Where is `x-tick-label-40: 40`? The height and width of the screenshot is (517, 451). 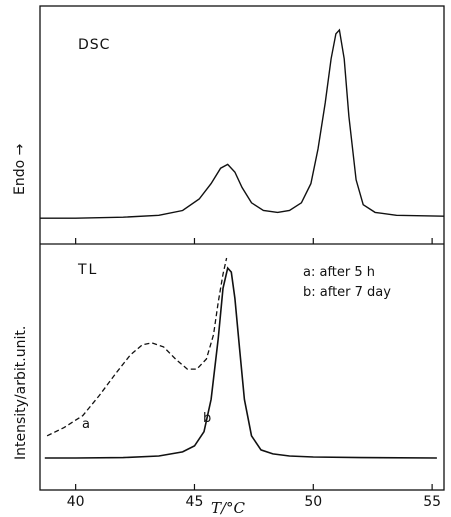
x-tick-label-40: 40 is located at coordinates (76, 502).